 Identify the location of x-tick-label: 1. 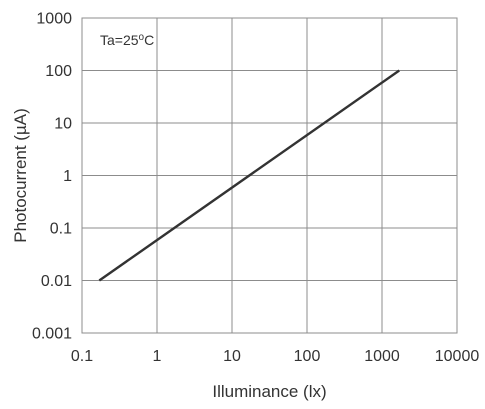
(157, 356).